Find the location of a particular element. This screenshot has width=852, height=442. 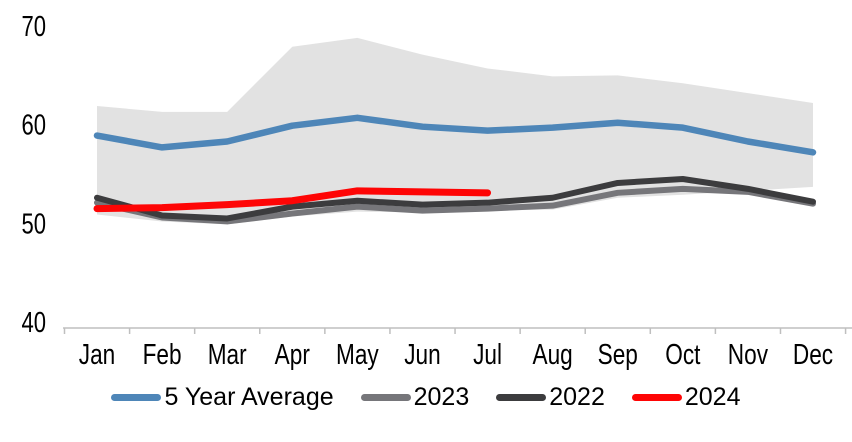

legend-item-2023: 2023 is located at coordinates (415, 397).